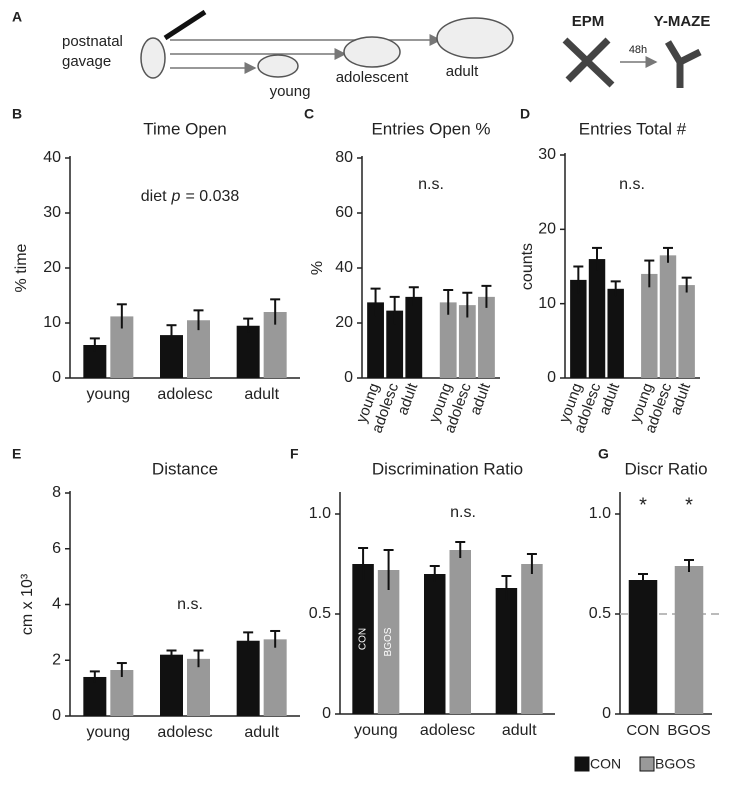  I want to click on start-label: postnatal, so click(92, 41).